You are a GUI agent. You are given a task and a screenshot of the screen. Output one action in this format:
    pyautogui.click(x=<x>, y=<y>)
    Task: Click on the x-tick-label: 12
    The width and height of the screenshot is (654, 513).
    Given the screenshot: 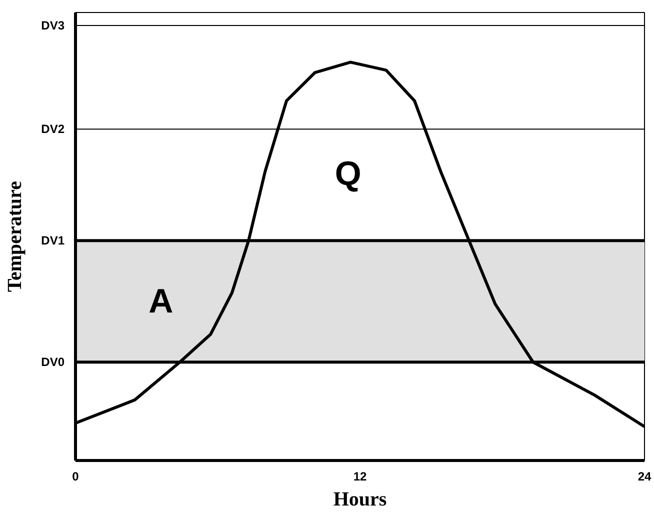 What is the action you would take?
    pyautogui.click(x=360, y=477)
    